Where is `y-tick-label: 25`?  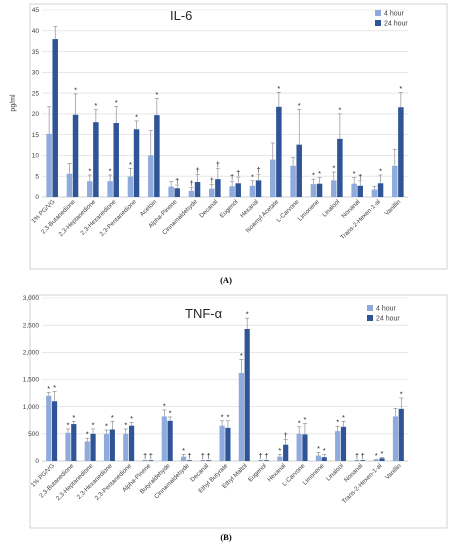
y-tick-label: 25 is located at coordinates (36, 93).